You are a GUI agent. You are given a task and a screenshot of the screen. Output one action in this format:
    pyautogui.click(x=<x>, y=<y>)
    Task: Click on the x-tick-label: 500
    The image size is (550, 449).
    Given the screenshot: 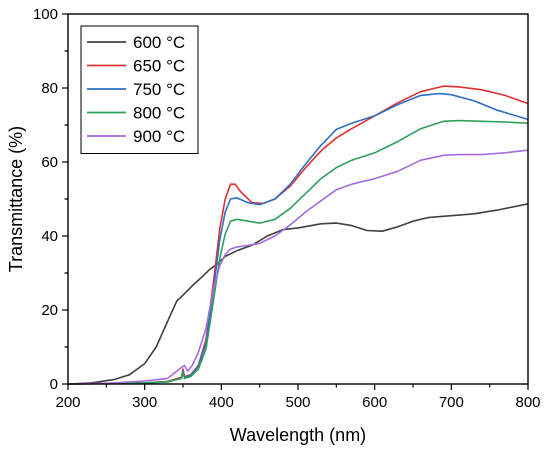 What is the action you would take?
    pyautogui.click(x=297, y=402)
    